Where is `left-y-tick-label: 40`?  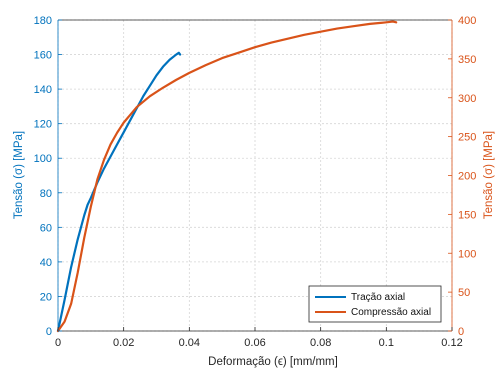
left-y-tick-label: 40 is located at coordinates (46, 263).